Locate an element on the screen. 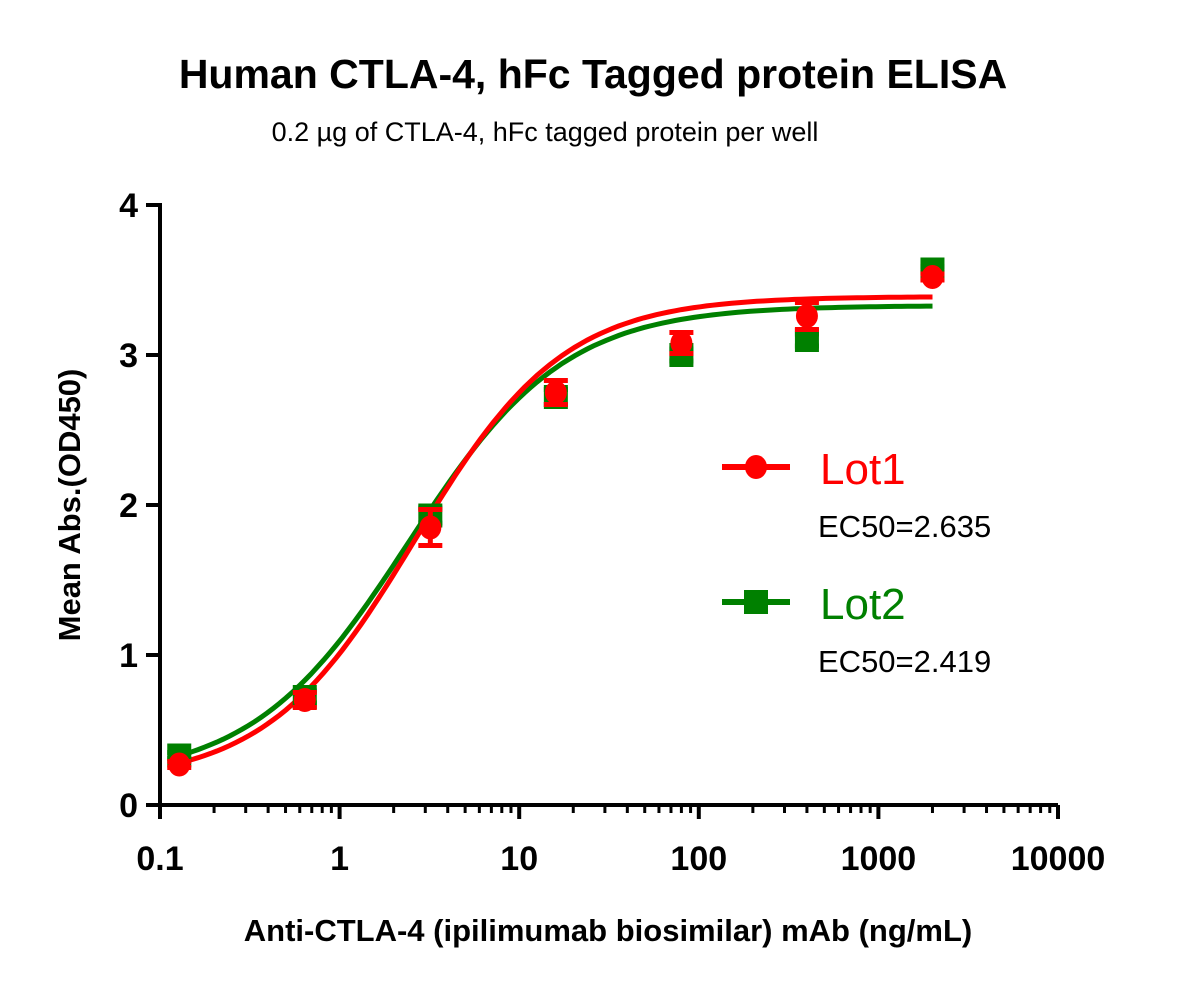 Image resolution: width=1200 pixels, height=999 pixels. y-tick-label: 1 is located at coordinates (128, 656).